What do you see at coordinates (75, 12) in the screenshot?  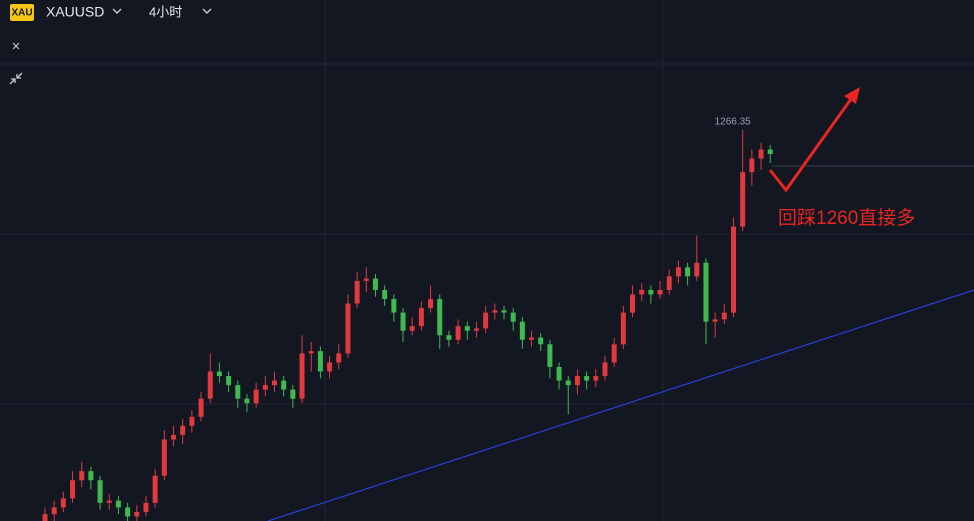 I see `symbol: XAUUSD` at bounding box center [75, 12].